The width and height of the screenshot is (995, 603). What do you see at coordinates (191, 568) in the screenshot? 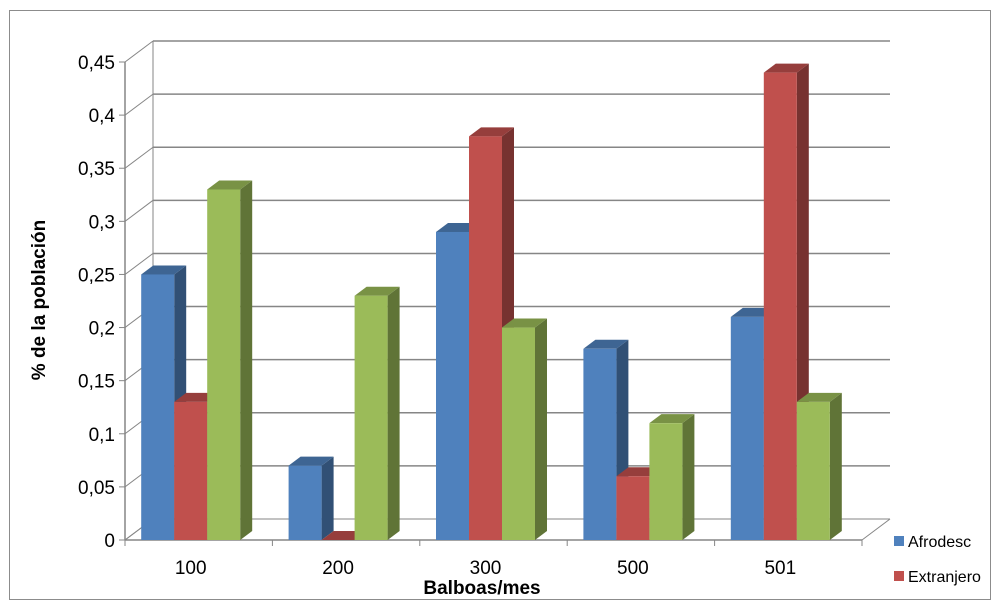
I see `x-tick-label: 100` at bounding box center [191, 568].